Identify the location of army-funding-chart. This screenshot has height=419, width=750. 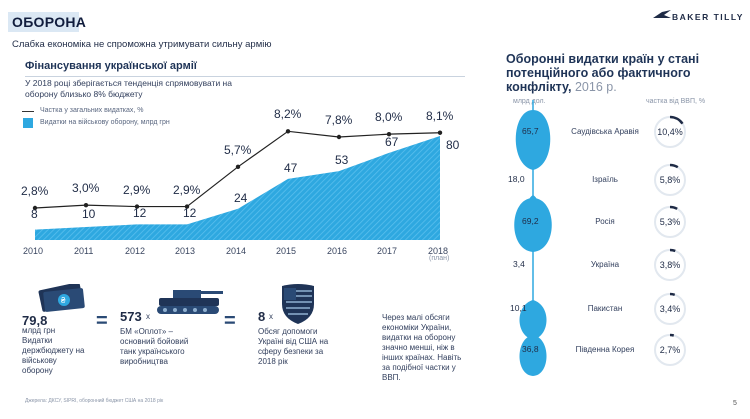
(237, 184).